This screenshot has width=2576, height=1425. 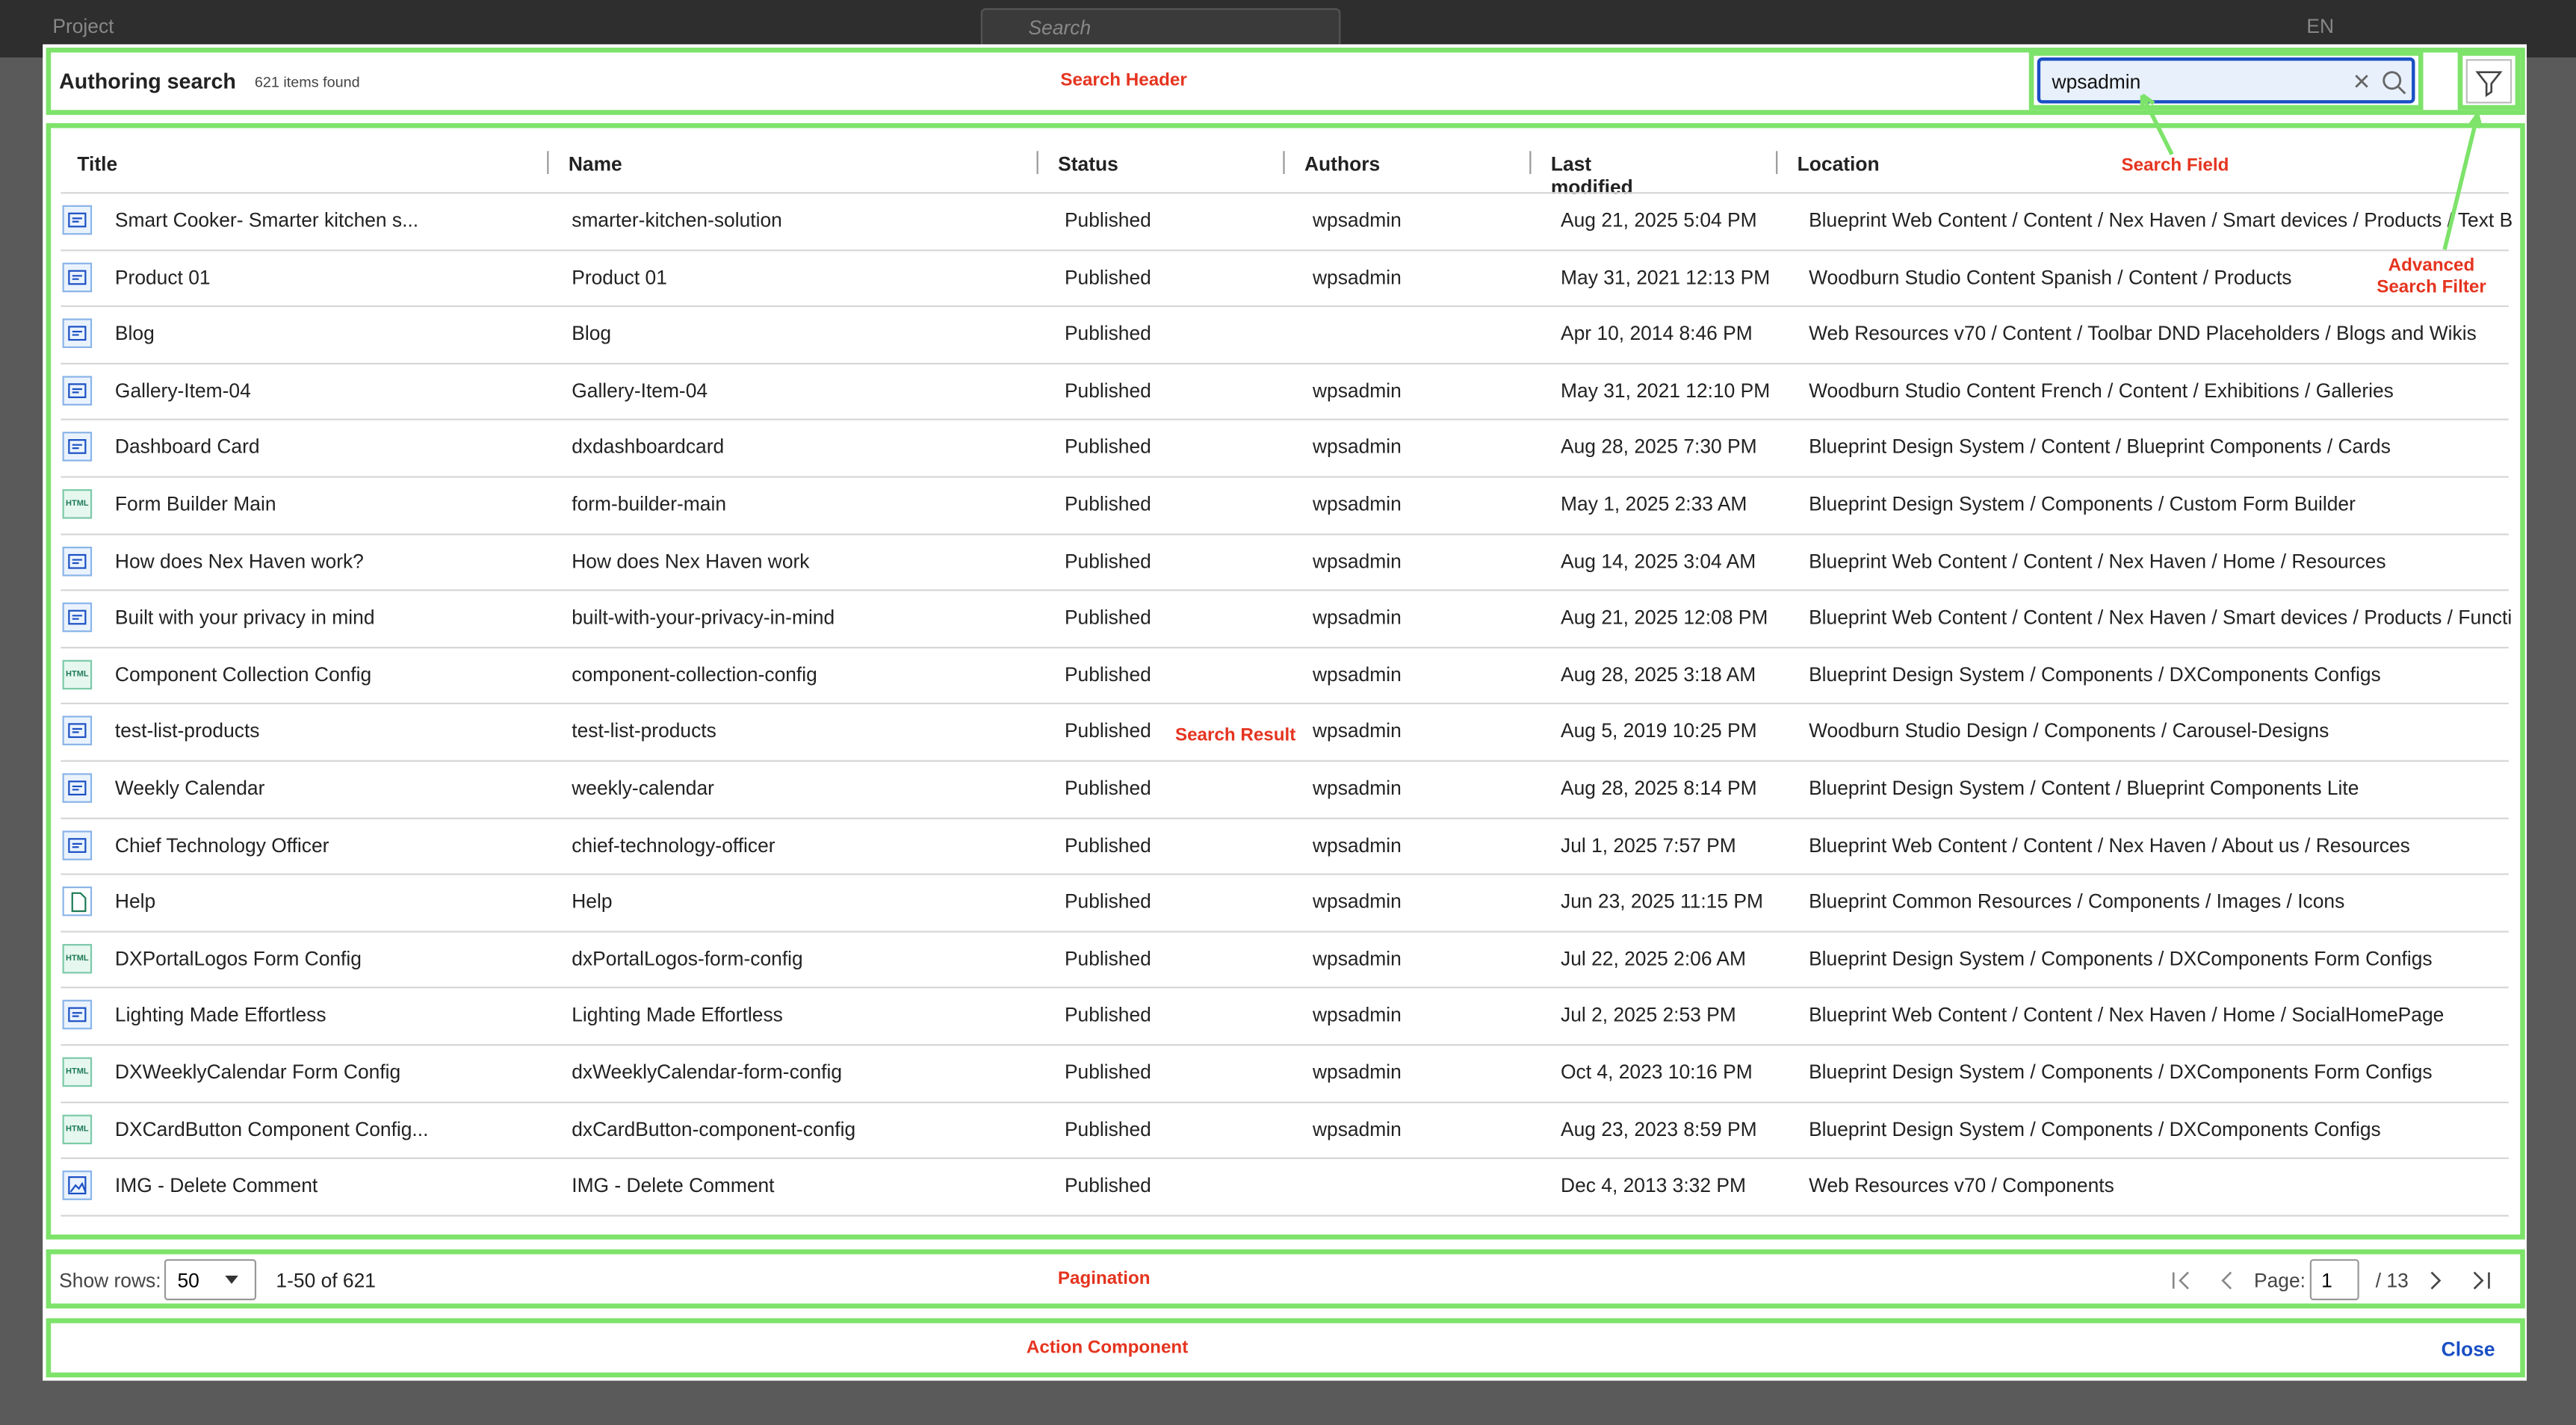 What do you see at coordinates (1666, 391) in the screenshot?
I see `cell: May 31, 2021 12:10 PM` at bounding box center [1666, 391].